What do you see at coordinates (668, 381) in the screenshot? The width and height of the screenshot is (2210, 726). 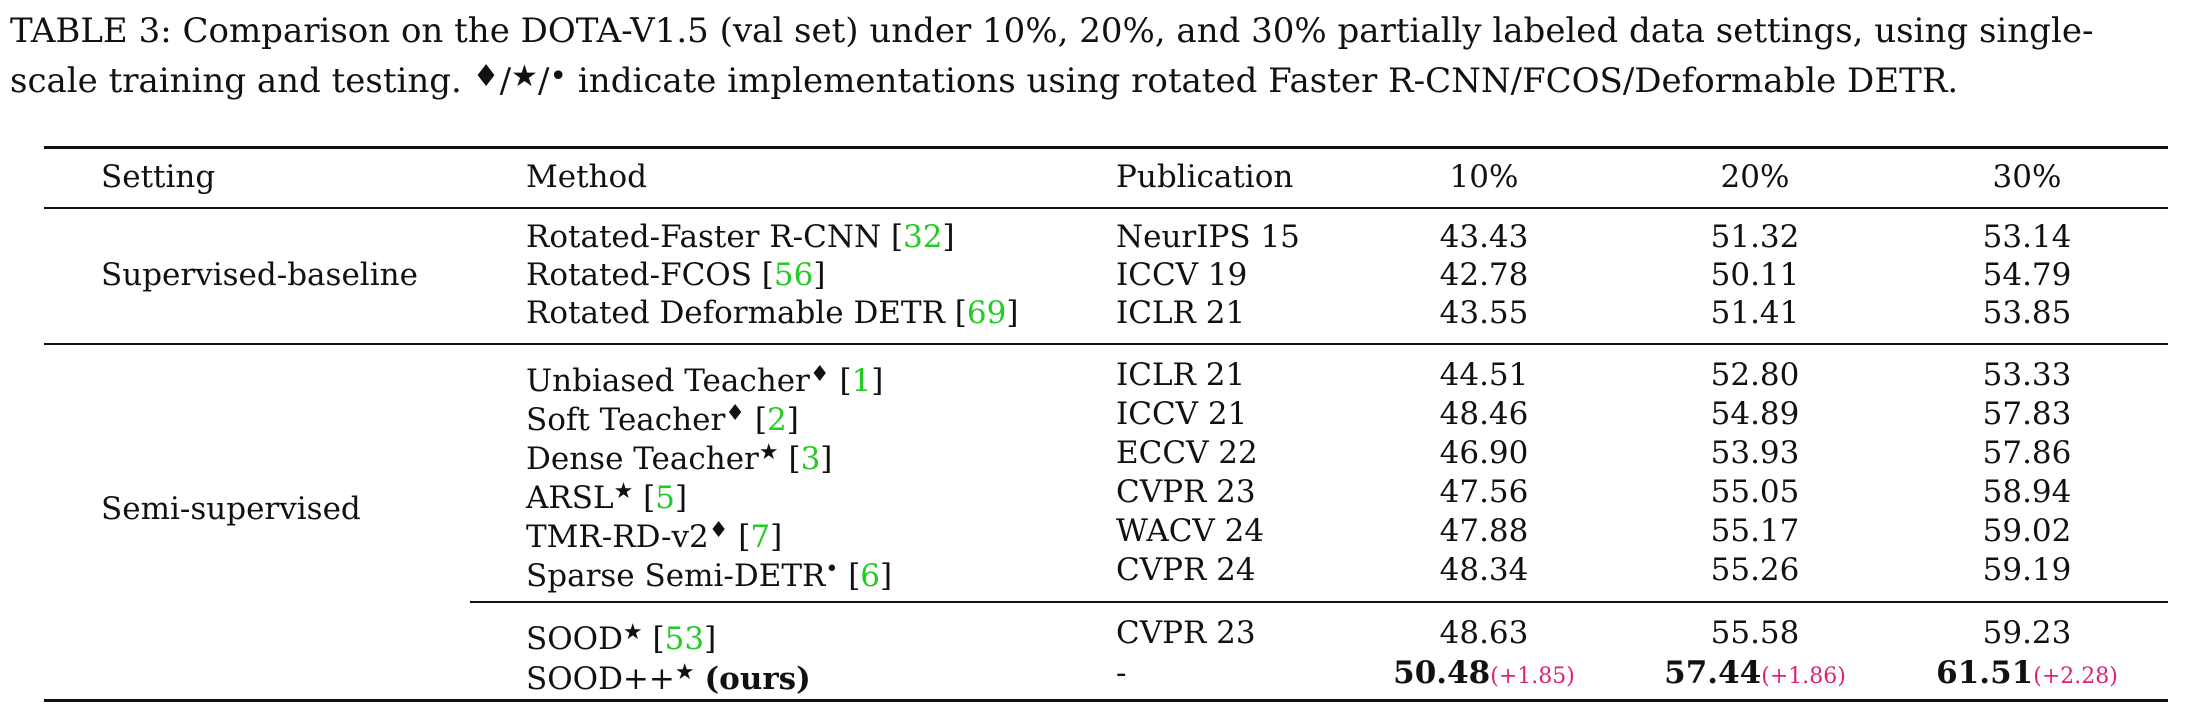 I see `method-name: Unbiased Teacher` at bounding box center [668, 381].